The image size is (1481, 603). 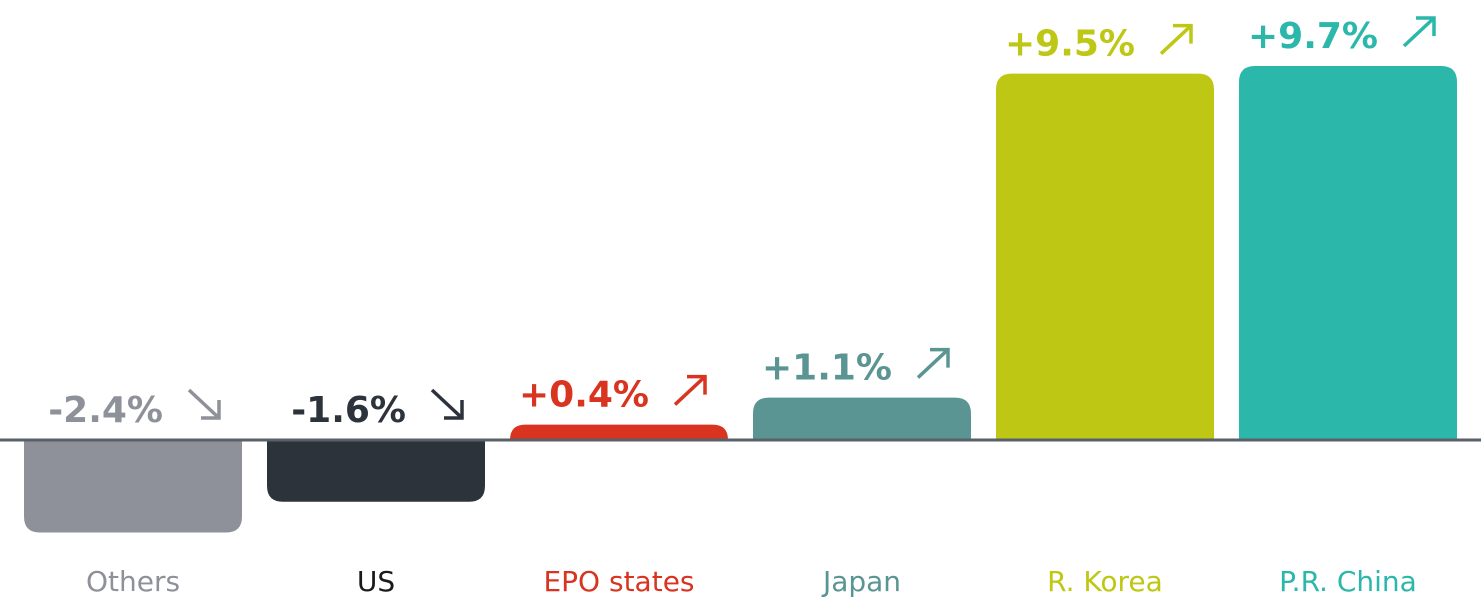 I want to click on category-label: P.R. China, so click(x=1348, y=581).